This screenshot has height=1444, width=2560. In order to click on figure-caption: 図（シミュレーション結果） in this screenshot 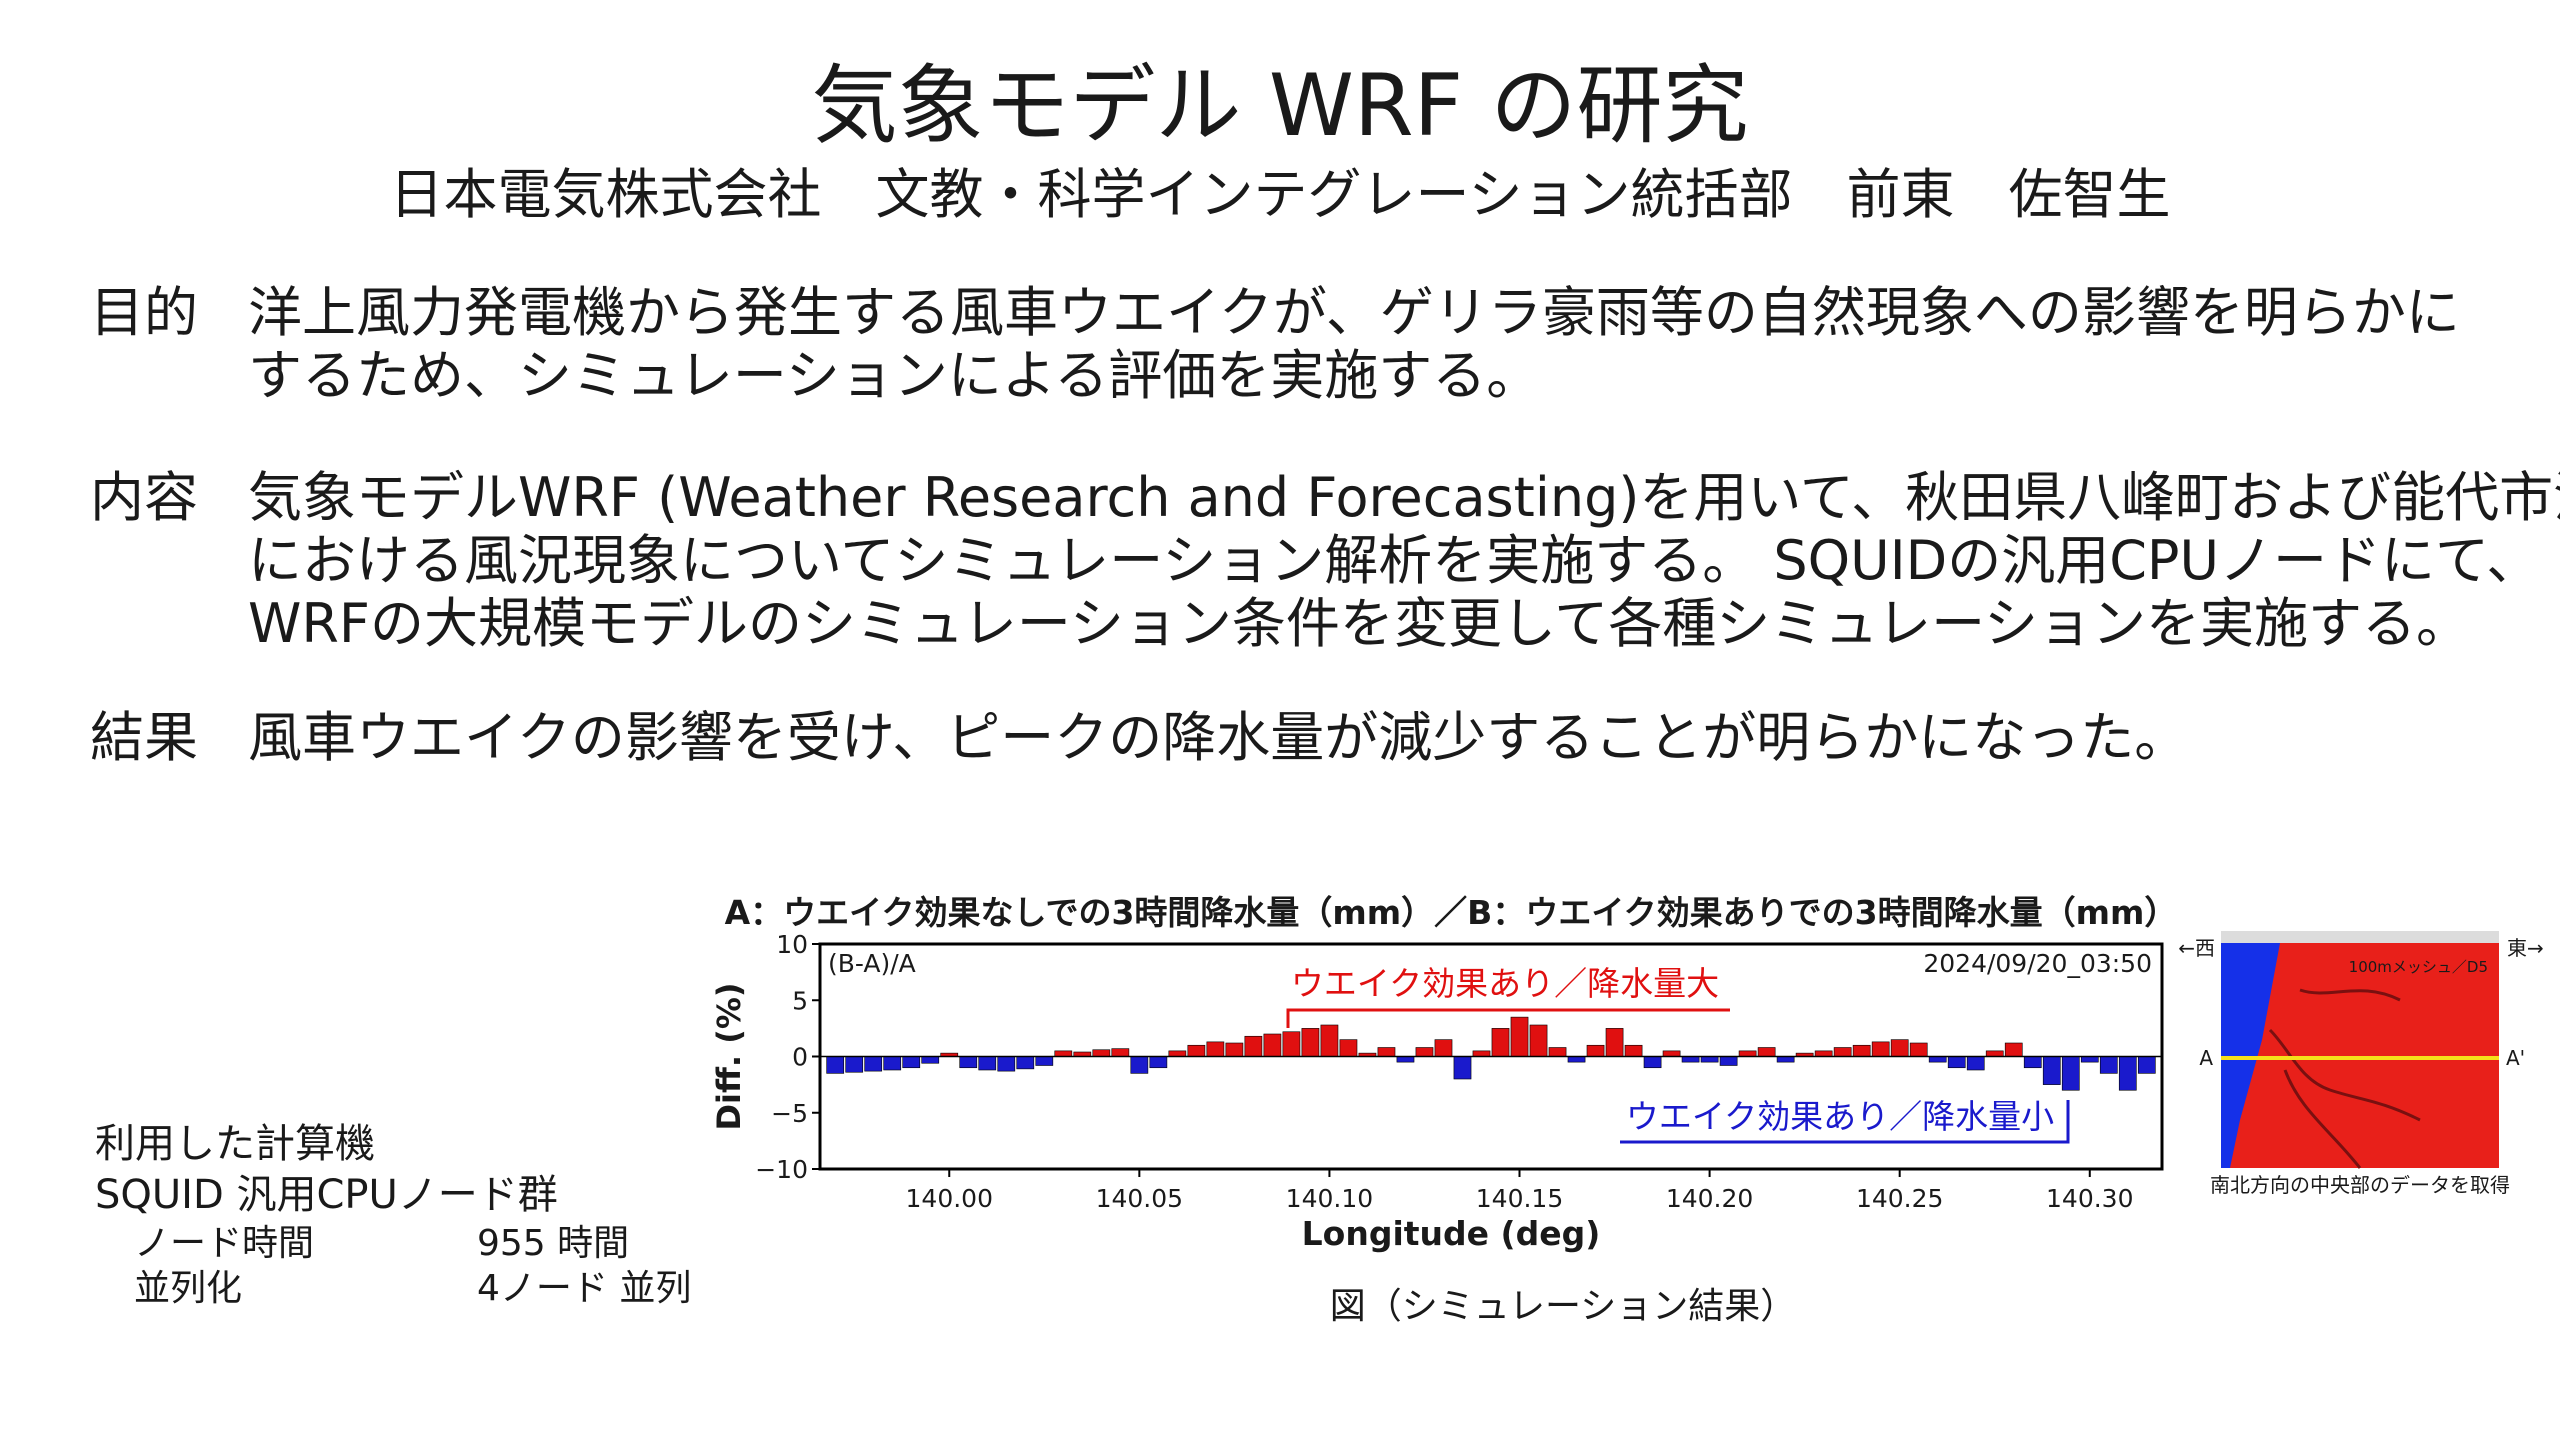, I will do `click(1563, 1306)`.